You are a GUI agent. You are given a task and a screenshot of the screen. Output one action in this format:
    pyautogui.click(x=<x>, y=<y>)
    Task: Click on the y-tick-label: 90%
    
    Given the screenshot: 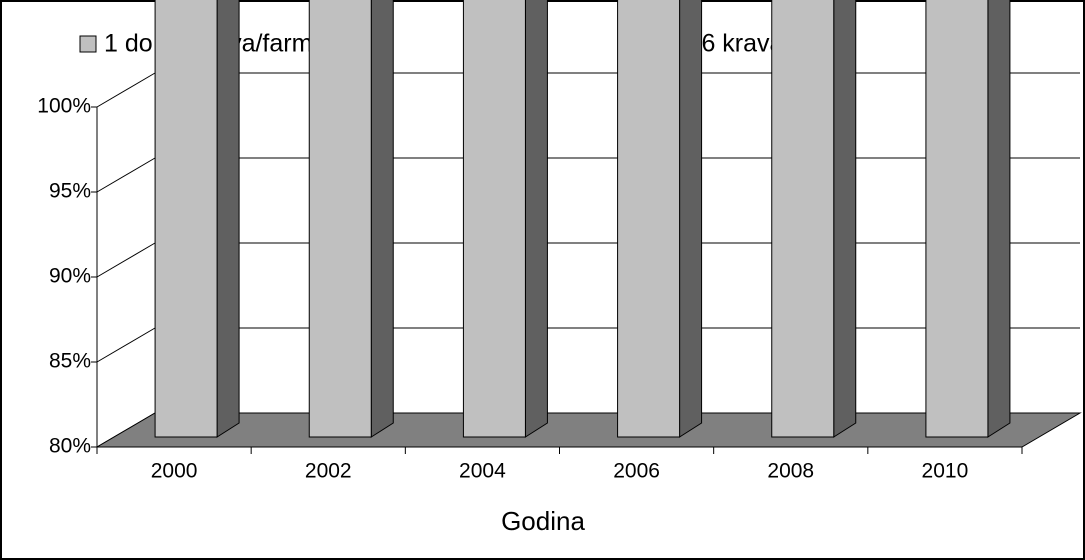 What is the action you would take?
    pyautogui.click(x=70, y=276)
    